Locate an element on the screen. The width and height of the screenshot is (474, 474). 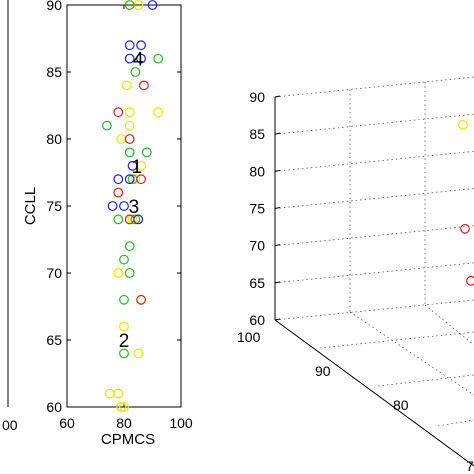
left-panel-fragment: 00 is located at coordinates (10, 216).